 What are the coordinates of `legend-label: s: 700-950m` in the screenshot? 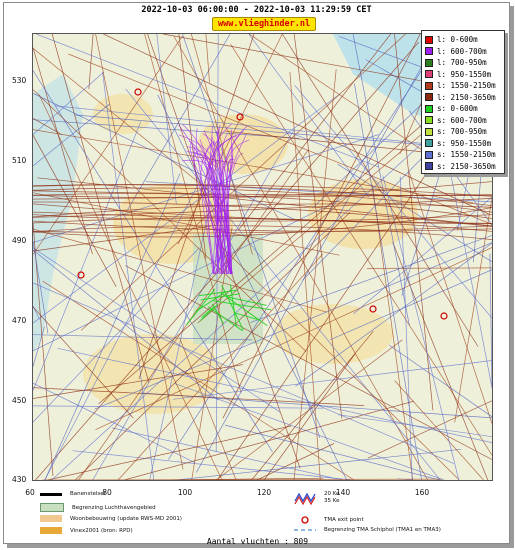 It's located at (462, 131).